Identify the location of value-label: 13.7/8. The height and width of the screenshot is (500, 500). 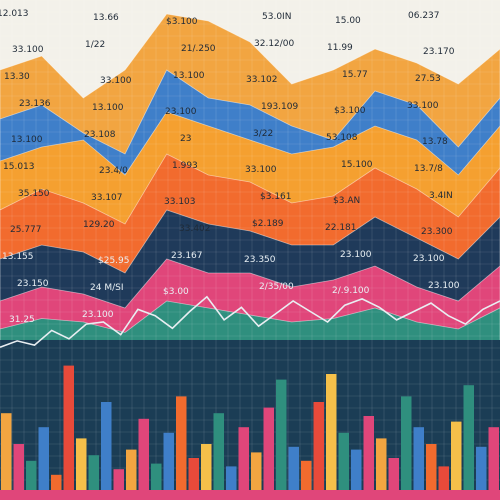
(428, 169).